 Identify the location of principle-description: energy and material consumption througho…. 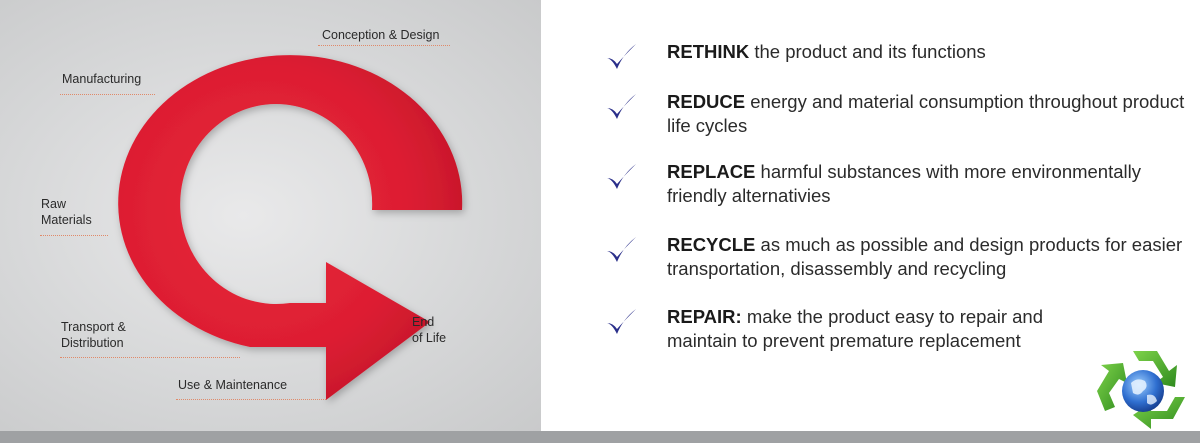
(926, 113).